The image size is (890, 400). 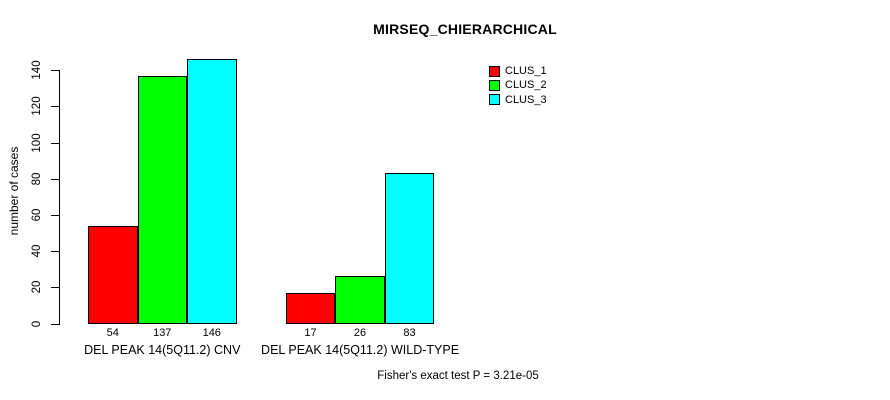 What do you see at coordinates (113, 275) in the screenshot?
I see `bar-clus_1-group1` at bounding box center [113, 275].